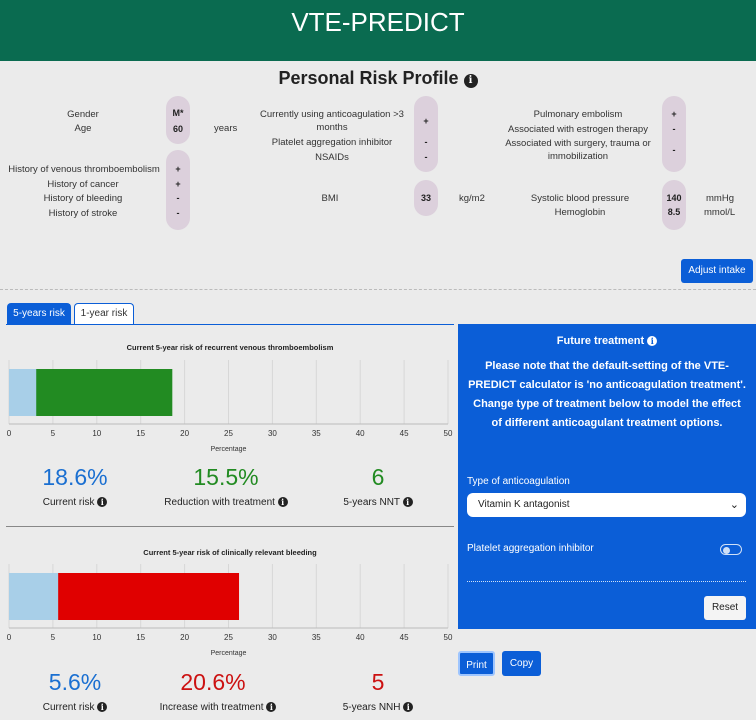  I want to click on systolic-bp-label: Systolic blood pressure, so click(580, 198).